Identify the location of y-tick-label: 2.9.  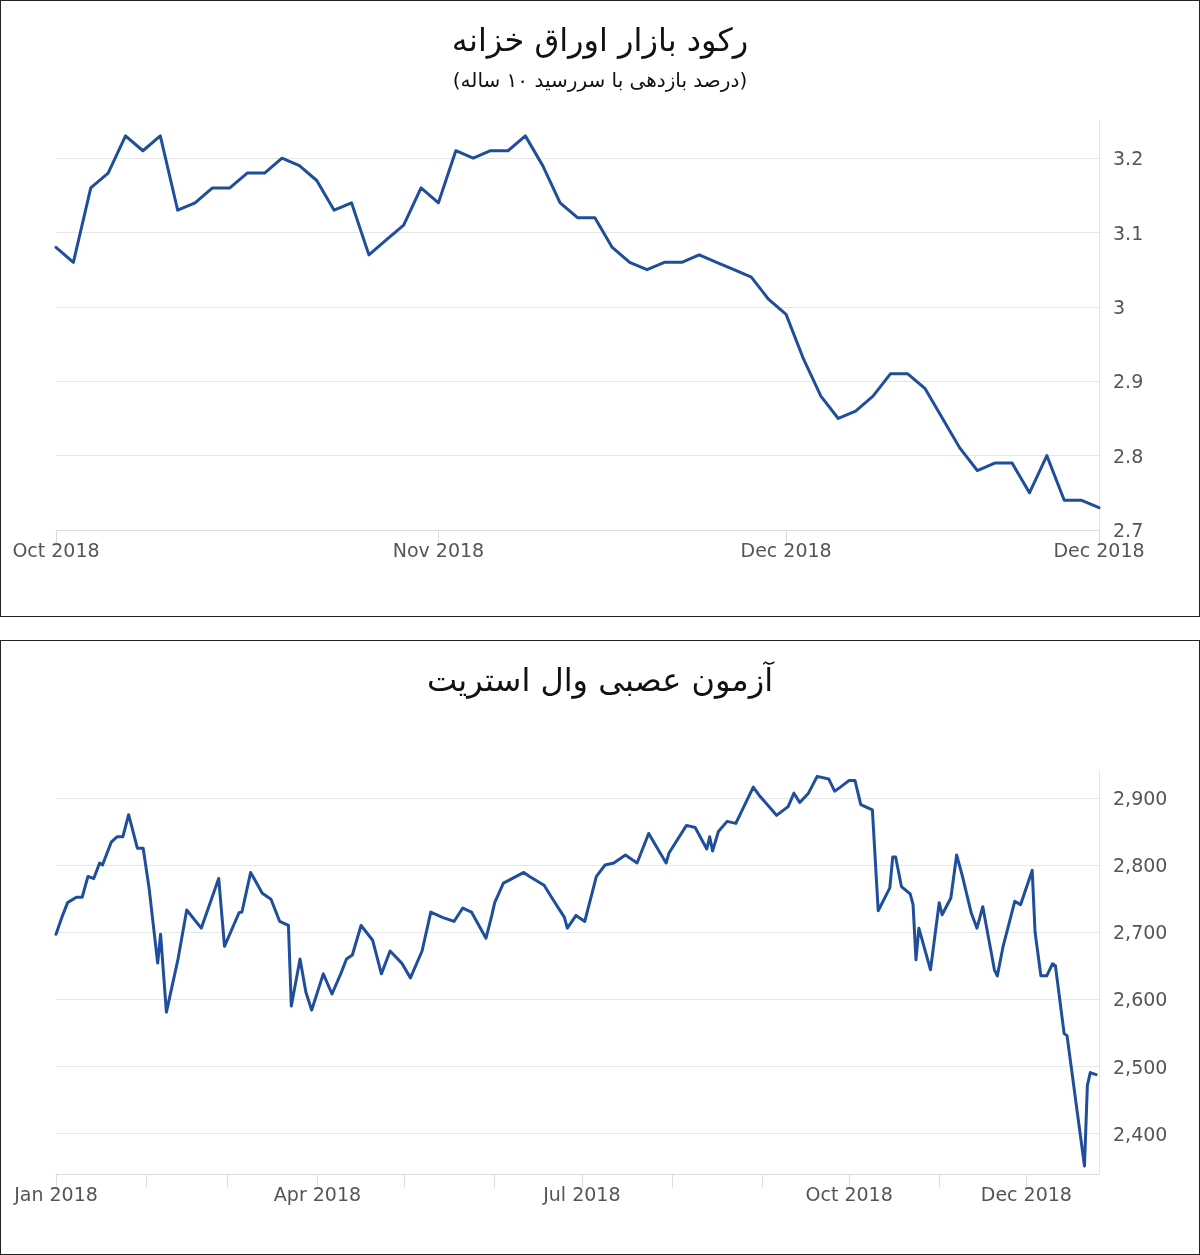
(1128, 381).